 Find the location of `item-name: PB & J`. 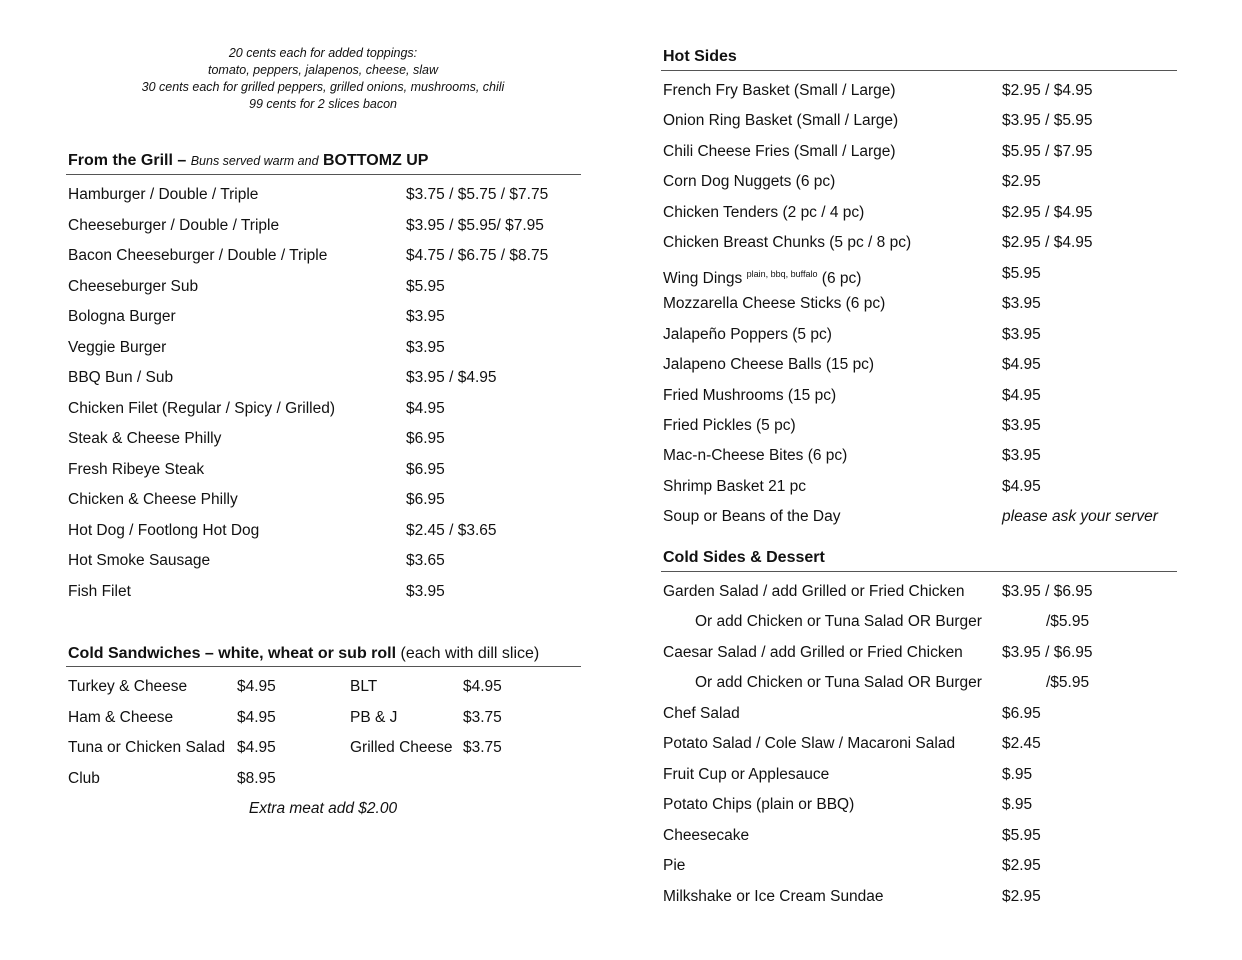

item-name: PB & J is located at coordinates (374, 717).